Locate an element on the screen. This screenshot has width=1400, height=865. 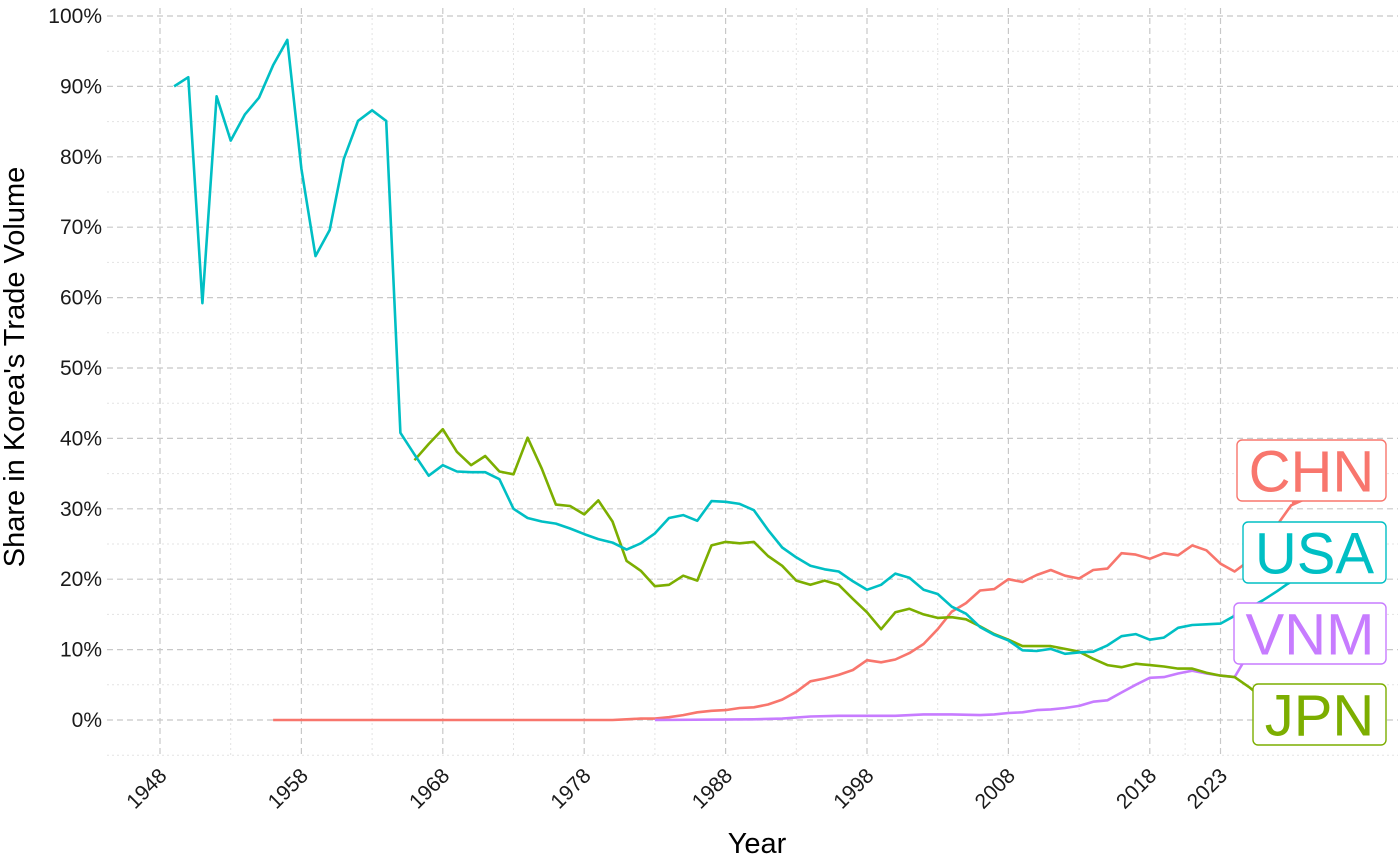
end-label-text: CHN is located at coordinates (1312, 472).